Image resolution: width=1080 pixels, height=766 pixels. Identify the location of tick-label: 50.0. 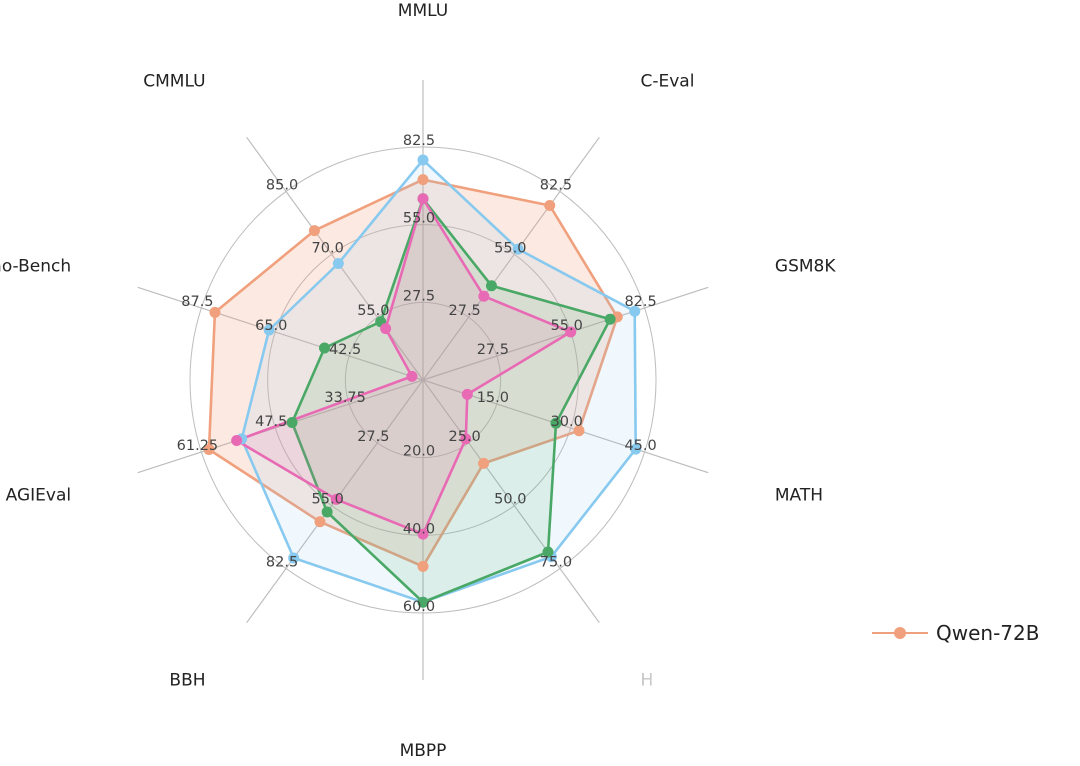
(510, 500).